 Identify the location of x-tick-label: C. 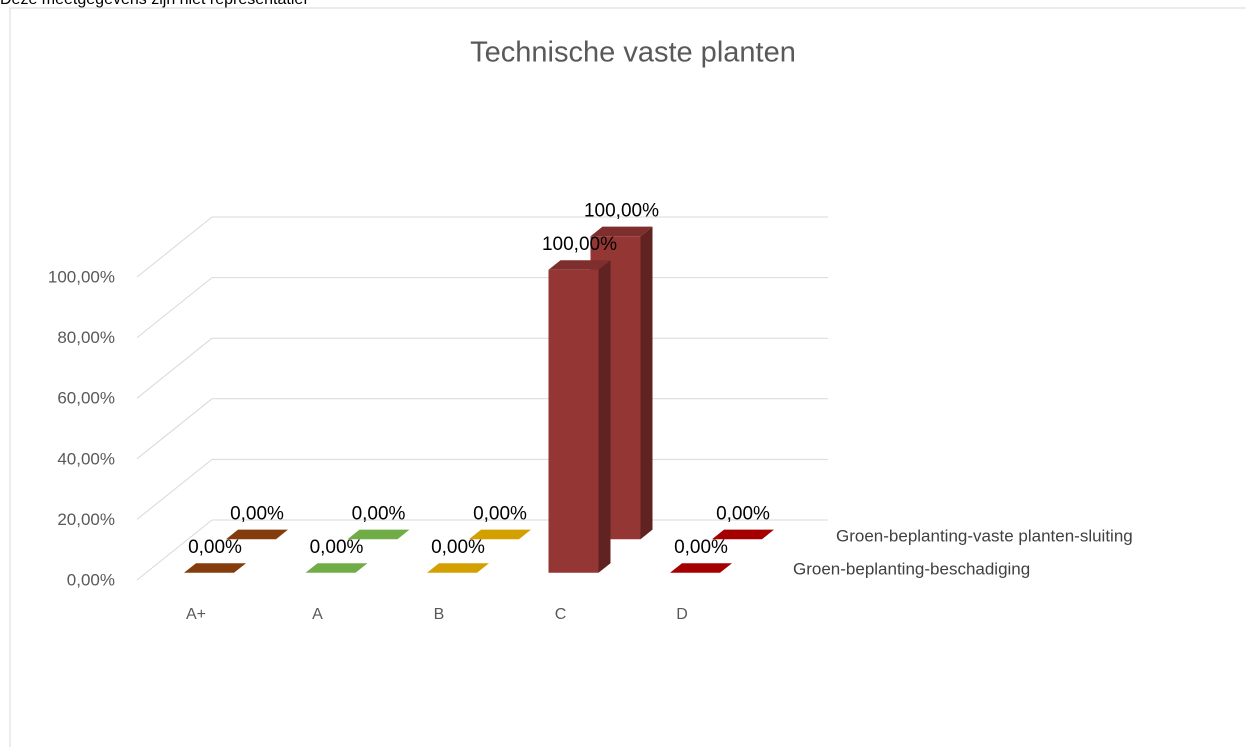
(561, 614).